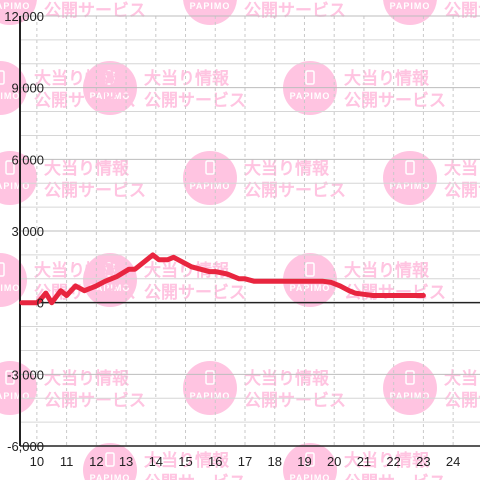  Describe the element at coordinates (453, 461) in the screenshot. I see `x-tick-label: 24` at that location.